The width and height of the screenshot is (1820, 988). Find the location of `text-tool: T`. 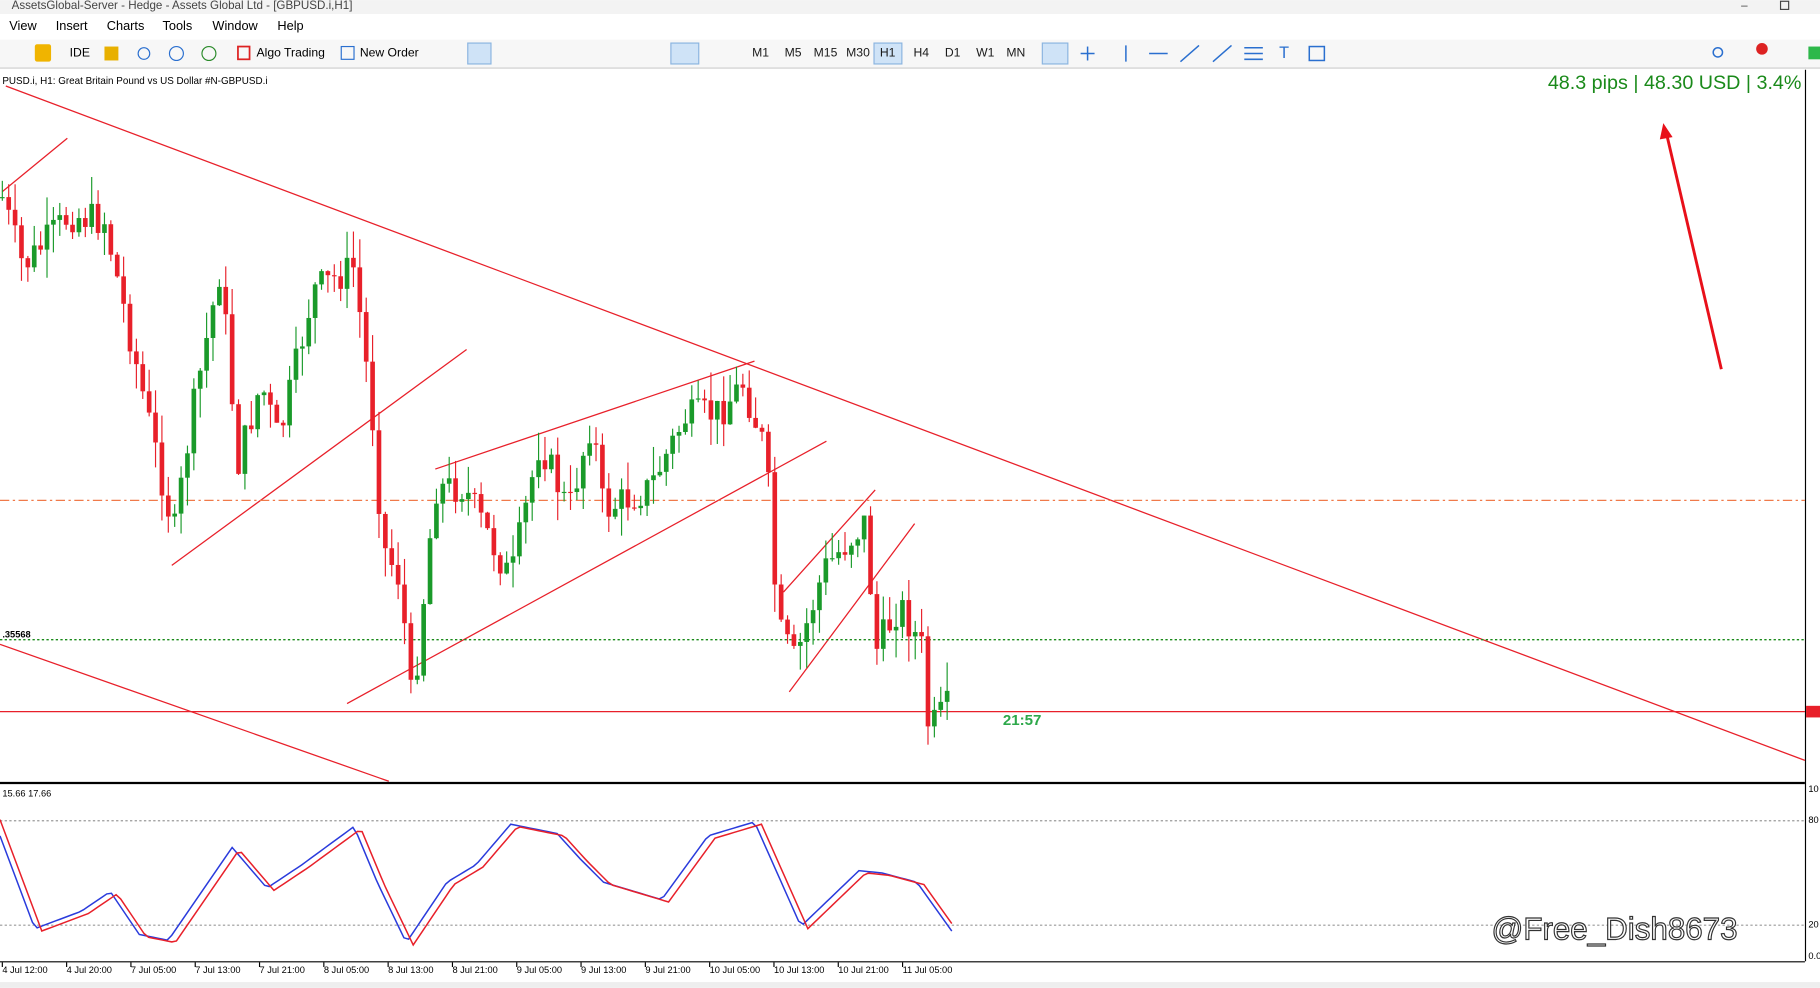

text-tool: T is located at coordinates (1284, 53).